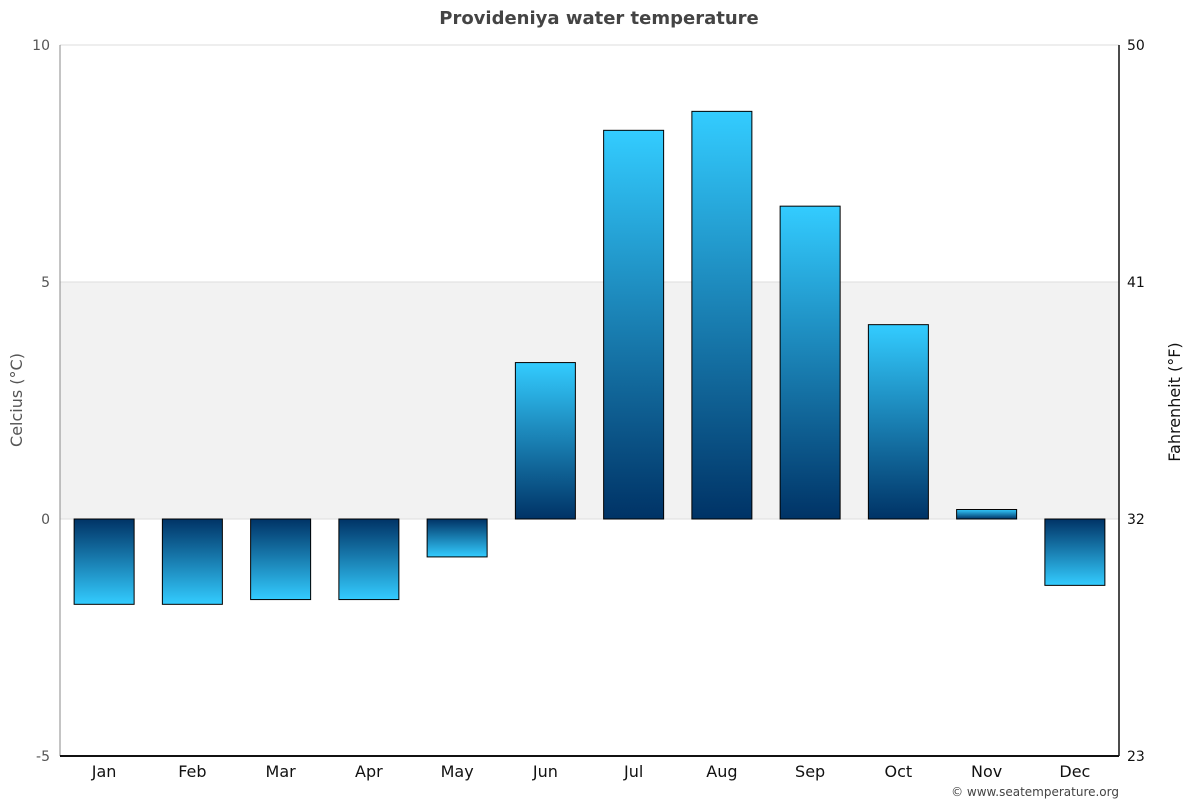  Describe the element at coordinates (104, 561) in the screenshot. I see `bar-jan` at that location.